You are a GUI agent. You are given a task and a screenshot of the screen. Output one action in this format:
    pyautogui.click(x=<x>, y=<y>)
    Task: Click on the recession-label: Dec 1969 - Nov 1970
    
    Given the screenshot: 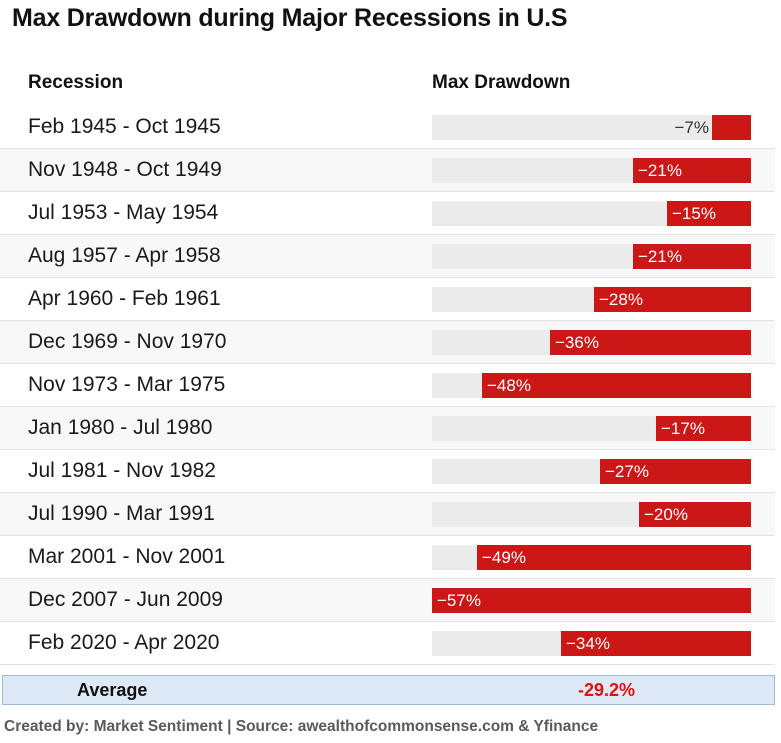 What is the action you would take?
    pyautogui.click(x=127, y=341)
    